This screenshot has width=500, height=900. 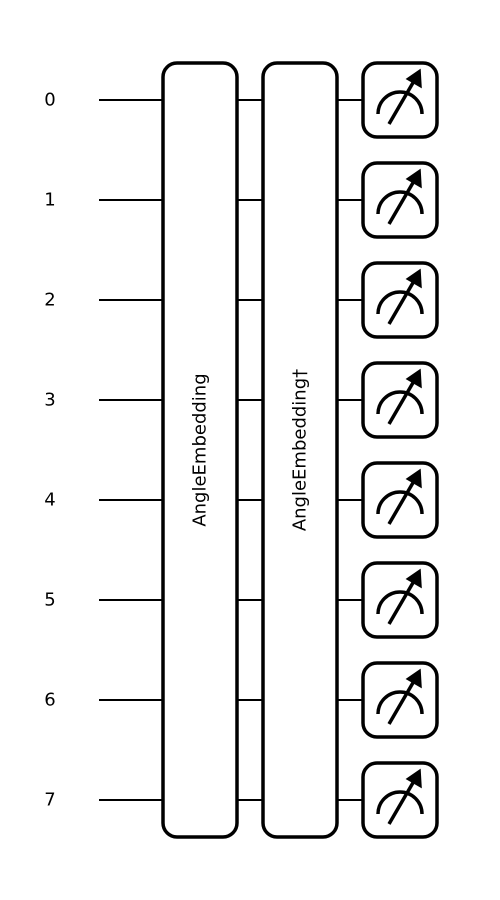 What do you see at coordinates (400, 450) in the screenshot?
I see `measurement-column` at bounding box center [400, 450].